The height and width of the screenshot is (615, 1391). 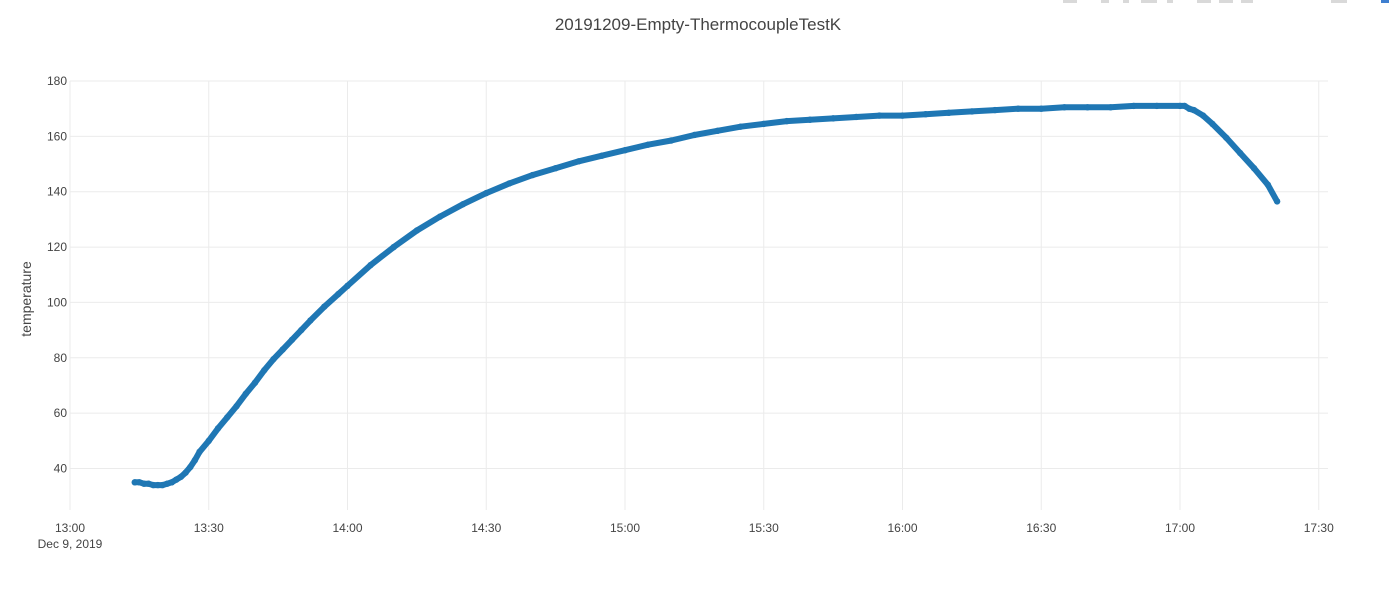 What do you see at coordinates (1149, 1) in the screenshot?
I see `box-select-icon` at bounding box center [1149, 1].